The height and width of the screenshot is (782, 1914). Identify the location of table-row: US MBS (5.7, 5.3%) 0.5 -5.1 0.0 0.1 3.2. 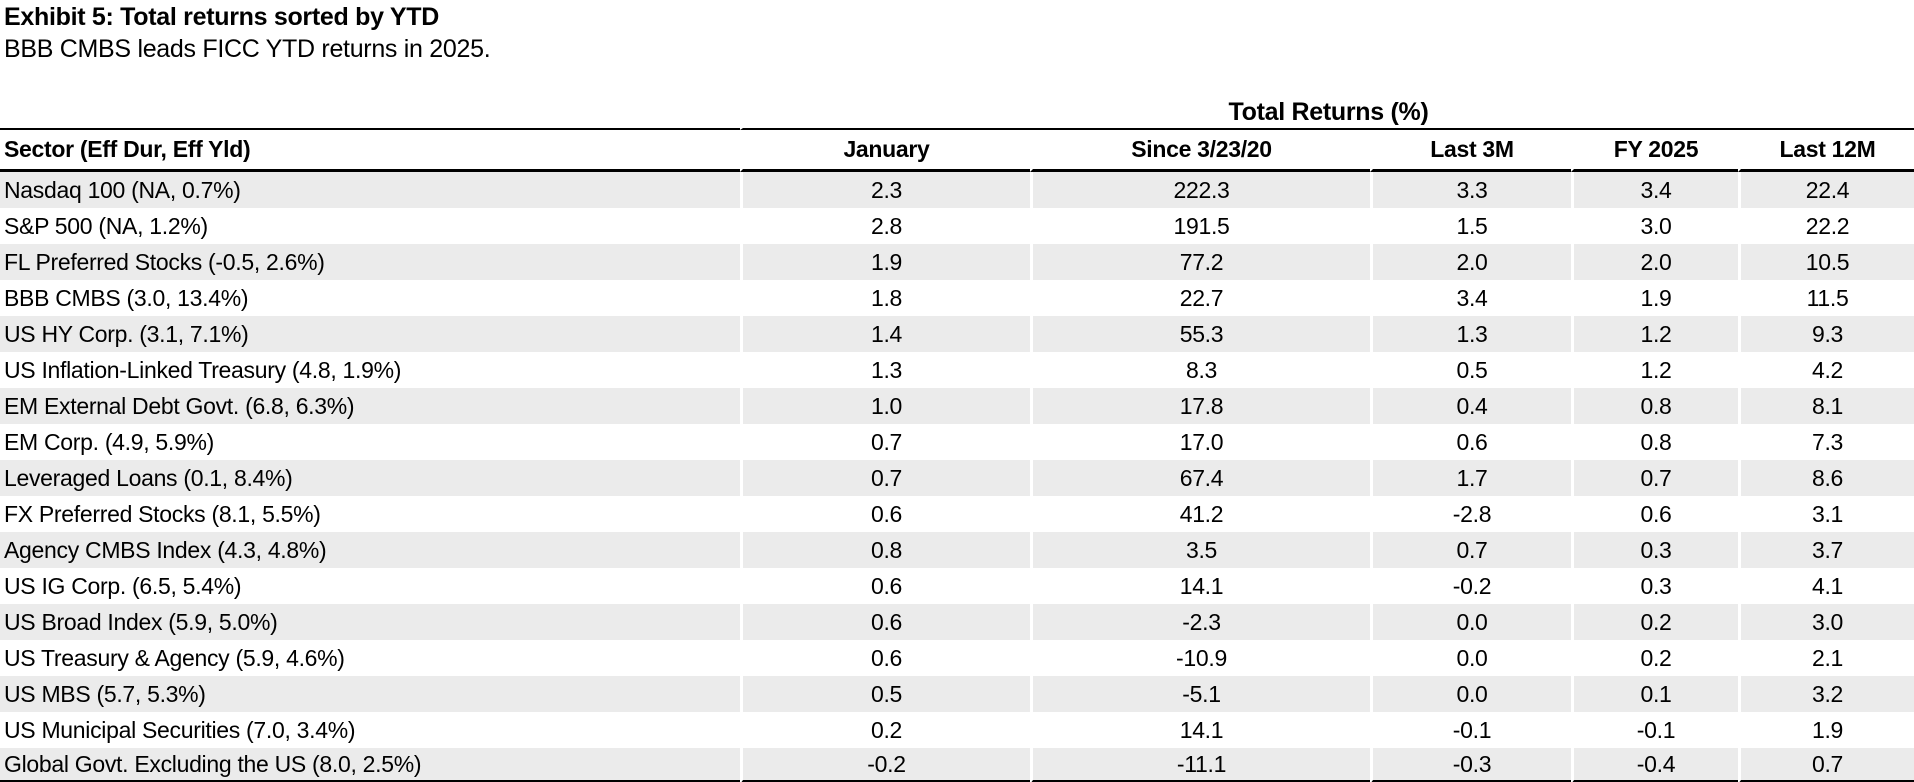
(957, 694).